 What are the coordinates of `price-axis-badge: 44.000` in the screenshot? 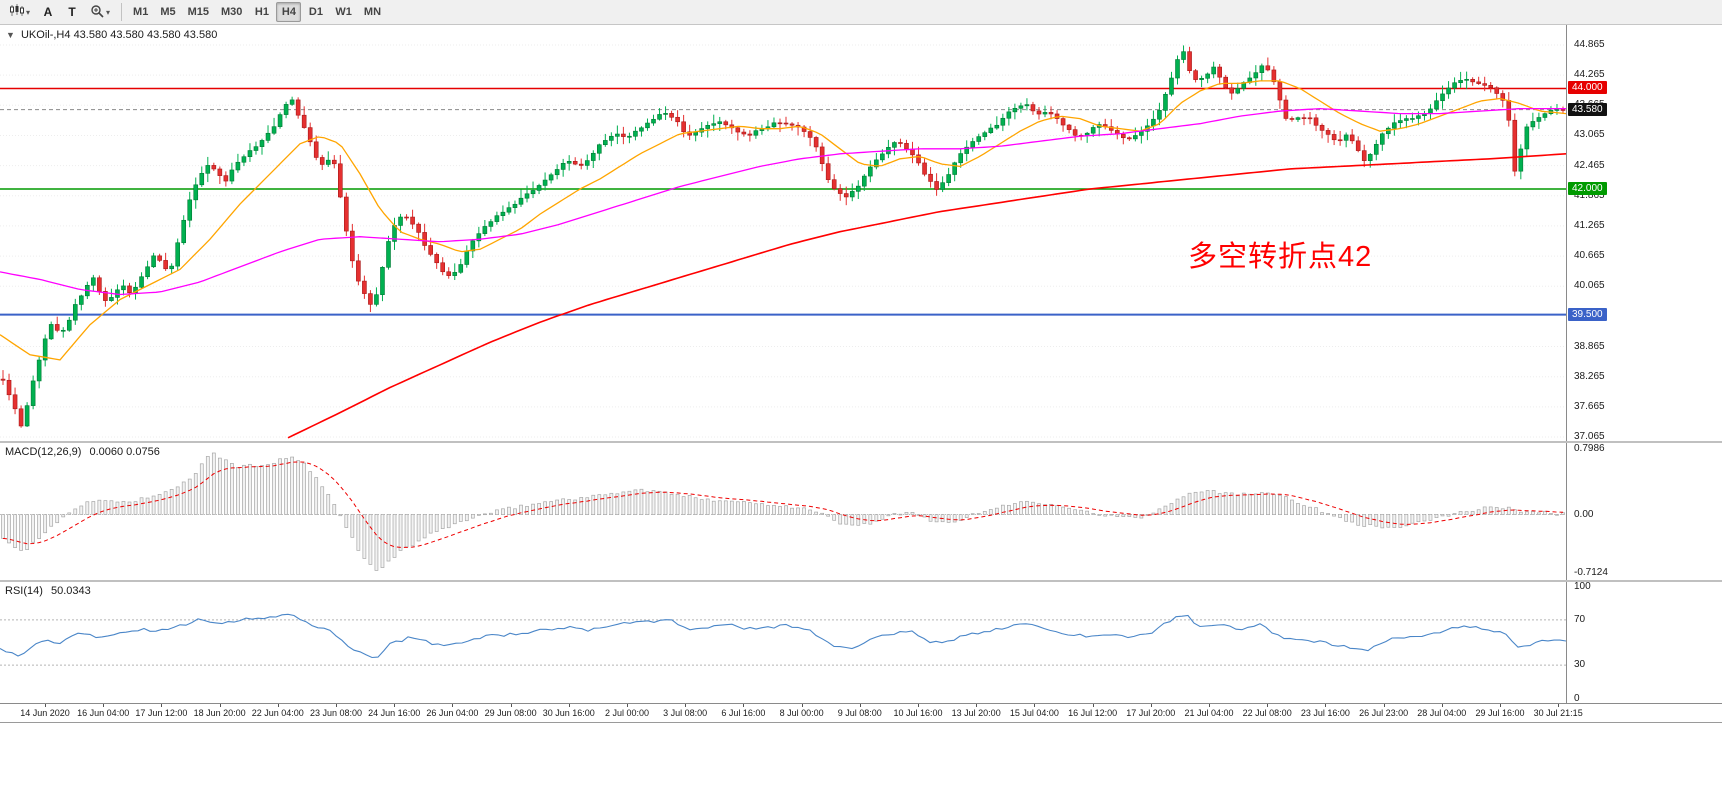 It's located at (1587, 88).